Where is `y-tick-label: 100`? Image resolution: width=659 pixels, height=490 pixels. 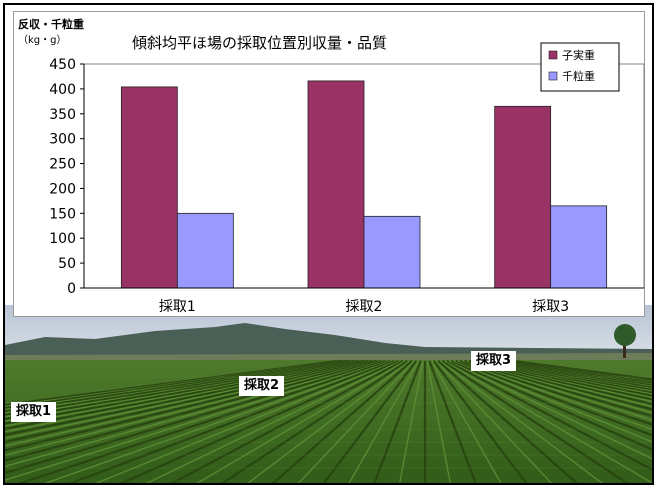 y-tick-label: 100 is located at coordinates (62, 239).